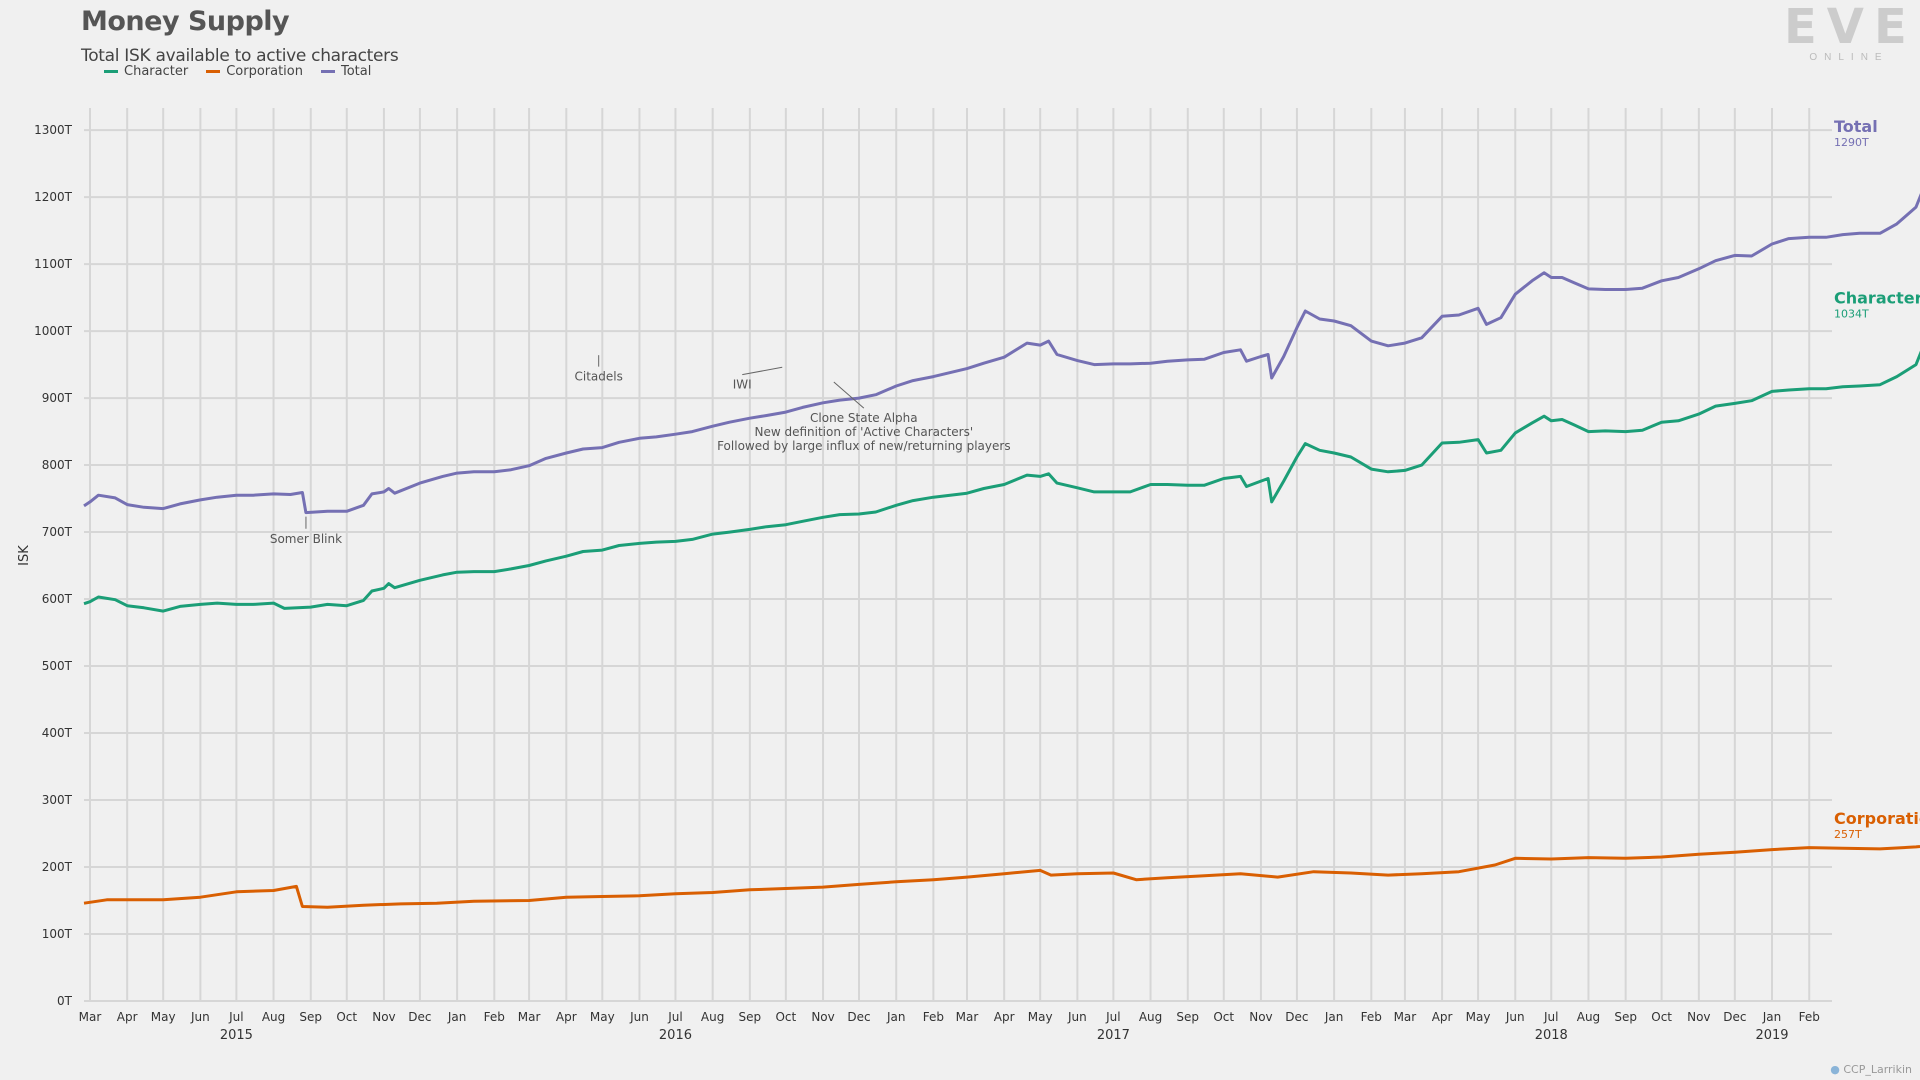 The height and width of the screenshot is (1080, 1920). Describe the element at coordinates (1877, 818) in the screenshot. I see `series-end-label: Corporation` at that location.